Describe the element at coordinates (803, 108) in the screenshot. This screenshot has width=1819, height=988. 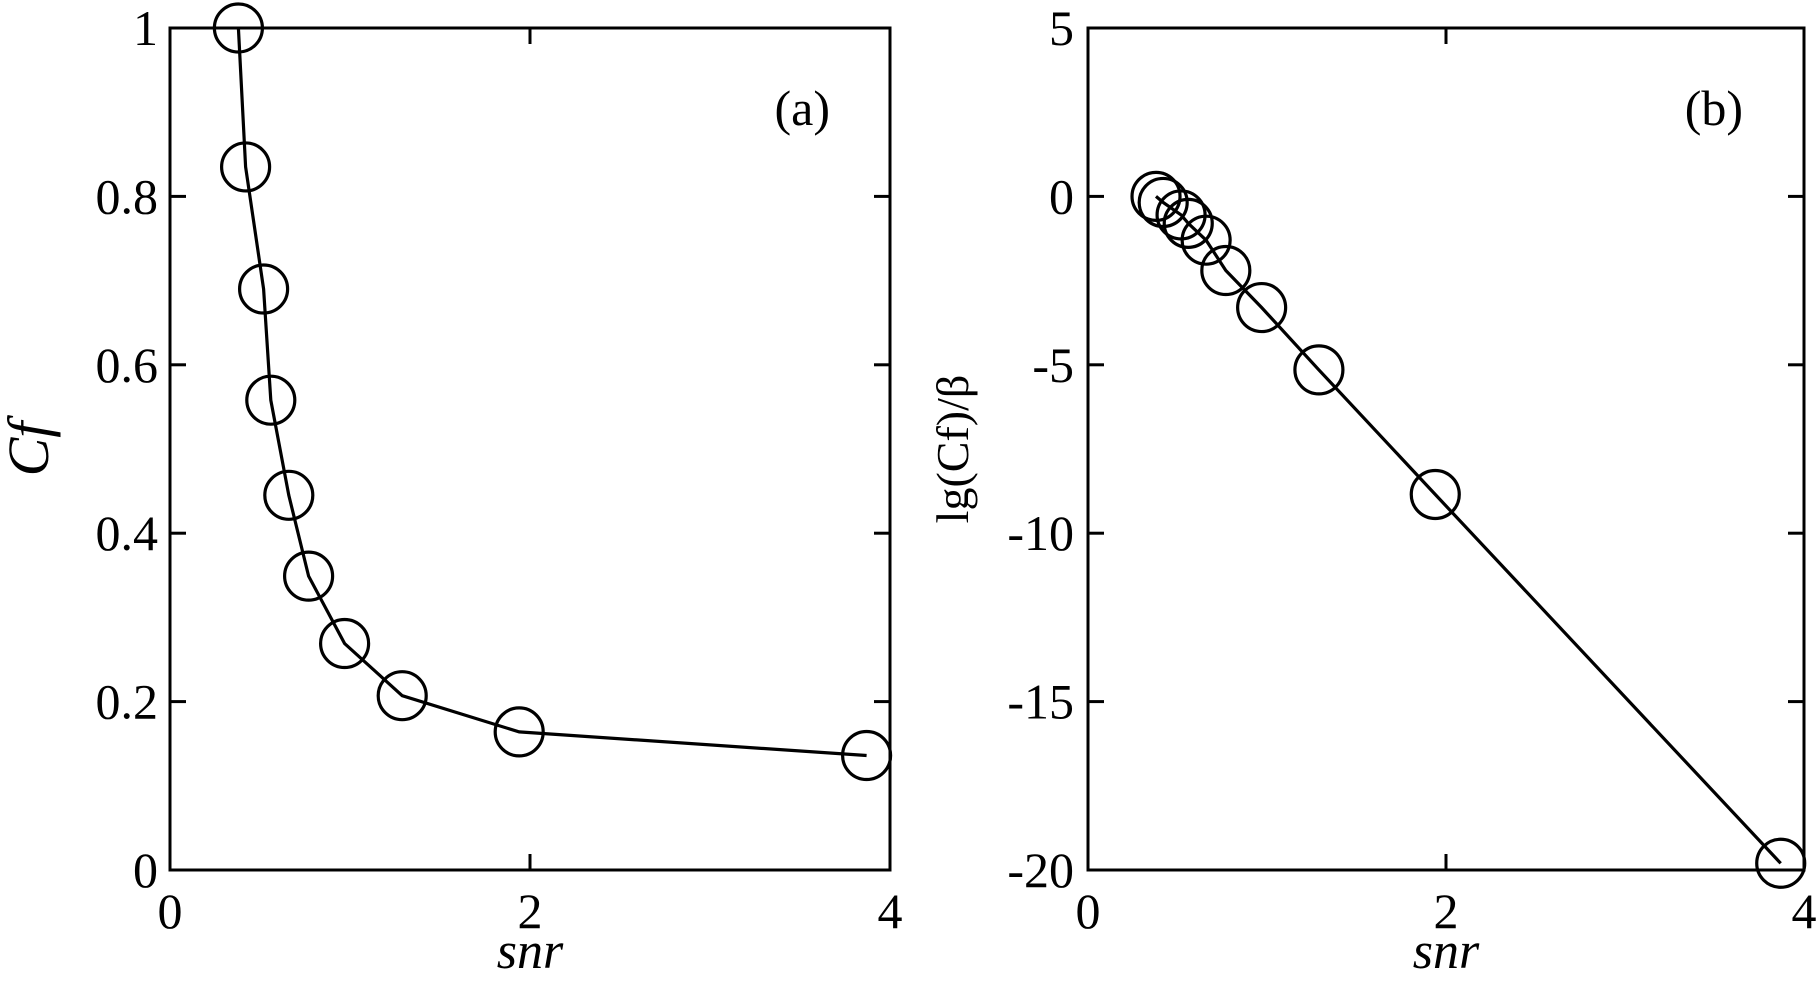
I see `panel-label-a: (a)` at that location.